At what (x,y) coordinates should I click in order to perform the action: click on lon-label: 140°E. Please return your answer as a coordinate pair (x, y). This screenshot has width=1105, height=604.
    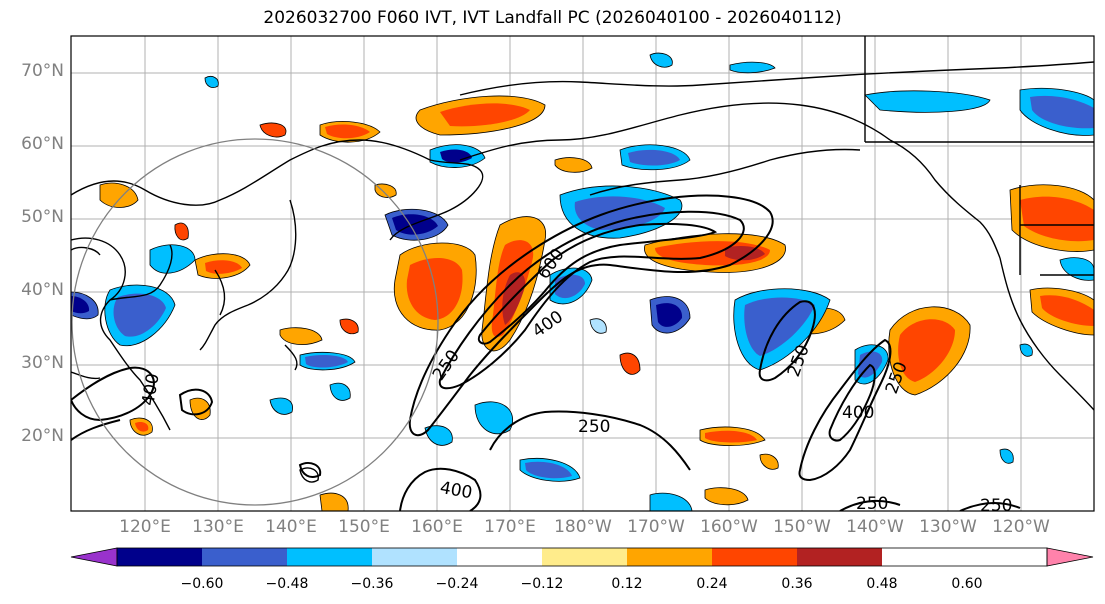
    Looking at the image, I should click on (291, 527).